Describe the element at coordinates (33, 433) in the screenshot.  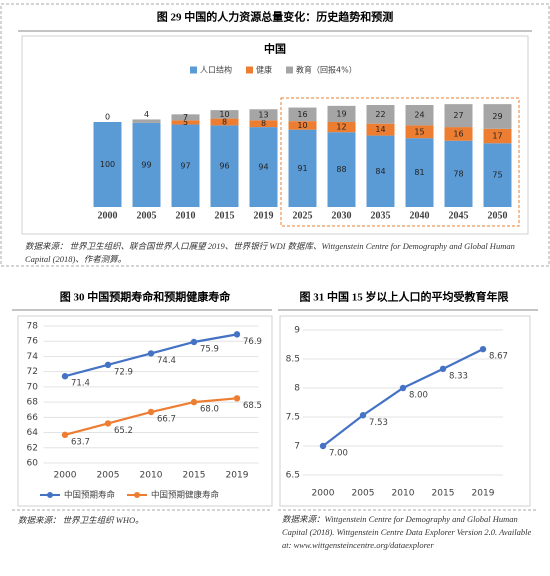
I see `y-tick-label: 64` at that location.